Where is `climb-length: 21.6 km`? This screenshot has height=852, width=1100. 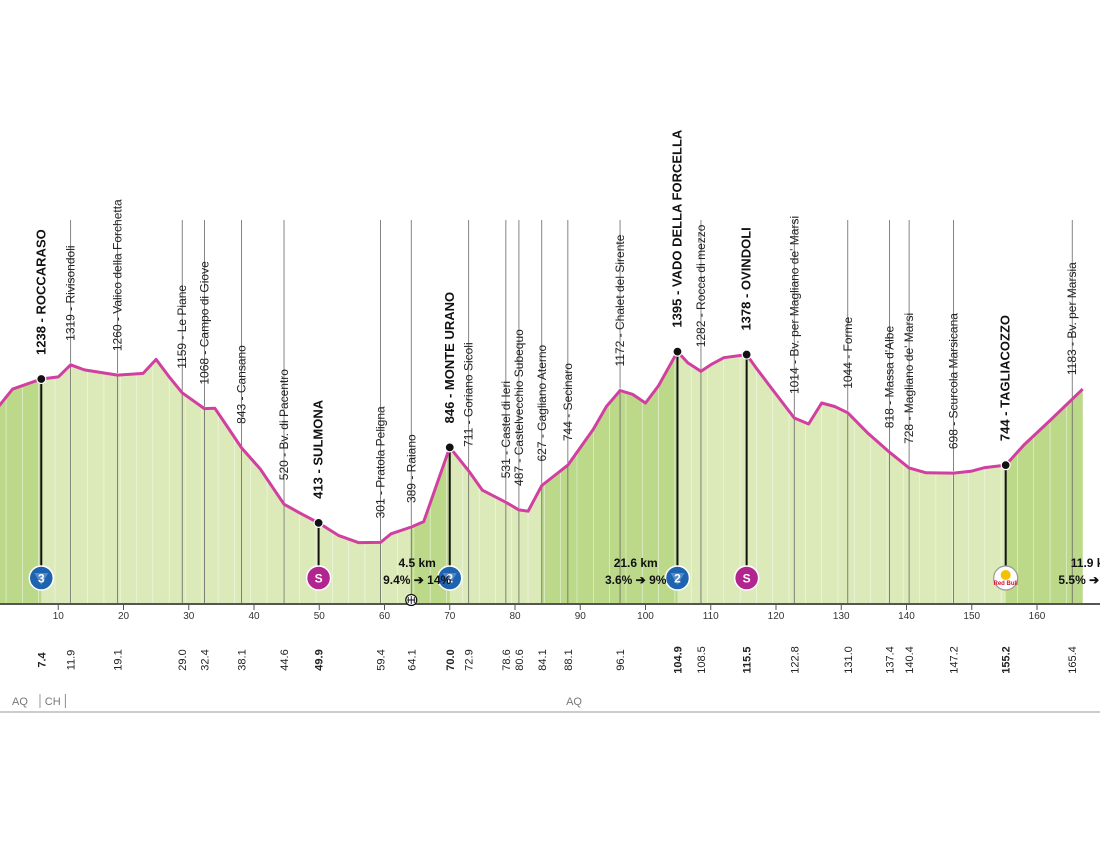
climb-length: 21.6 km is located at coordinates (636, 563).